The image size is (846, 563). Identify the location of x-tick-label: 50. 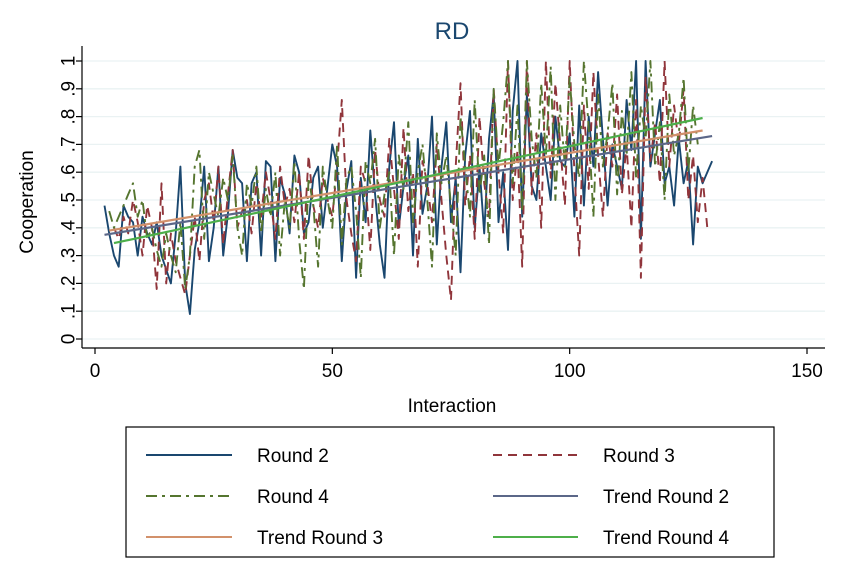
(332, 371).